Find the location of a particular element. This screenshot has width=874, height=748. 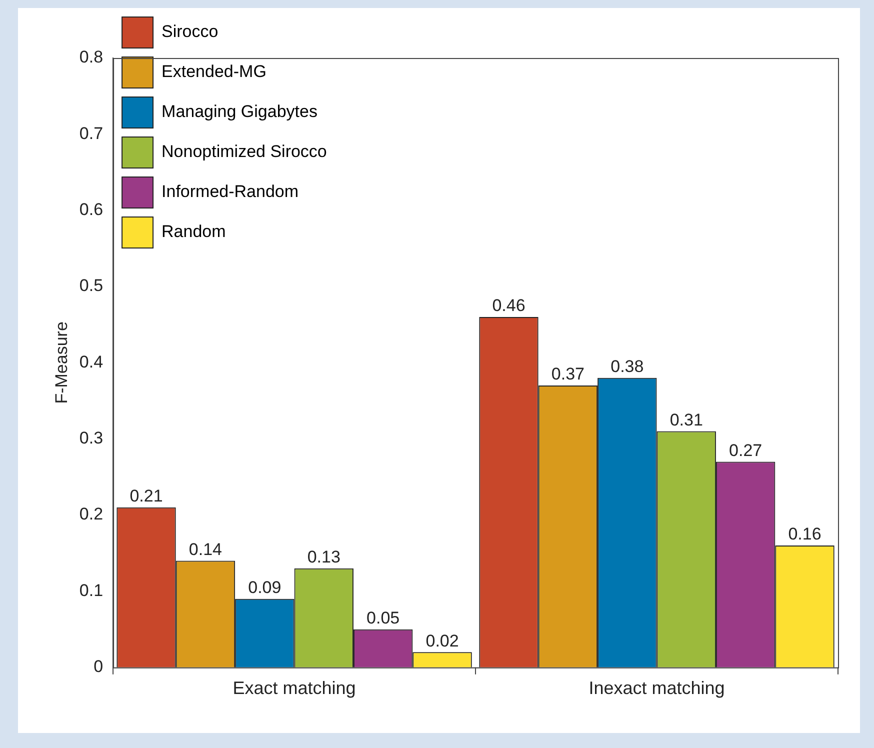

x-tick-label: Exact matching is located at coordinates (294, 688).